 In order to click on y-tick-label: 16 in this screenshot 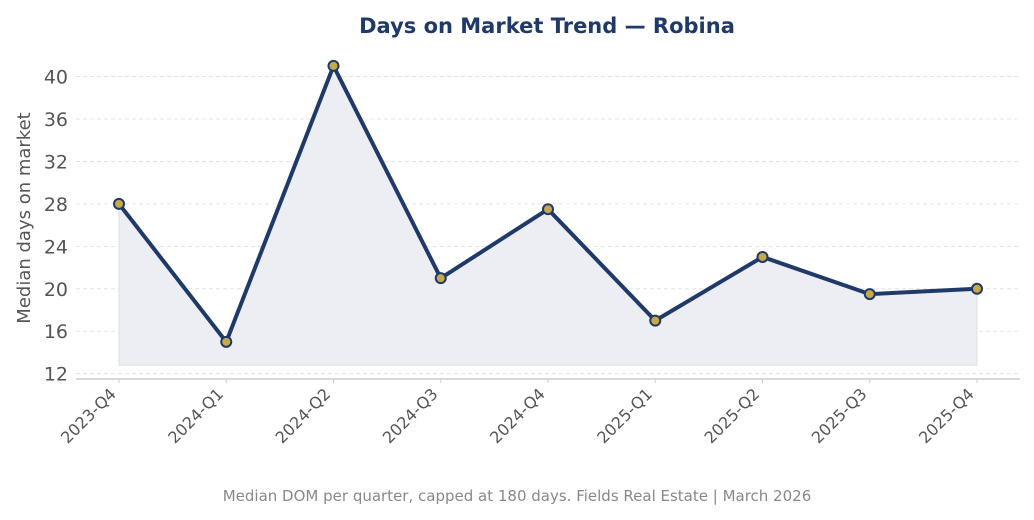, I will do `click(56, 332)`.